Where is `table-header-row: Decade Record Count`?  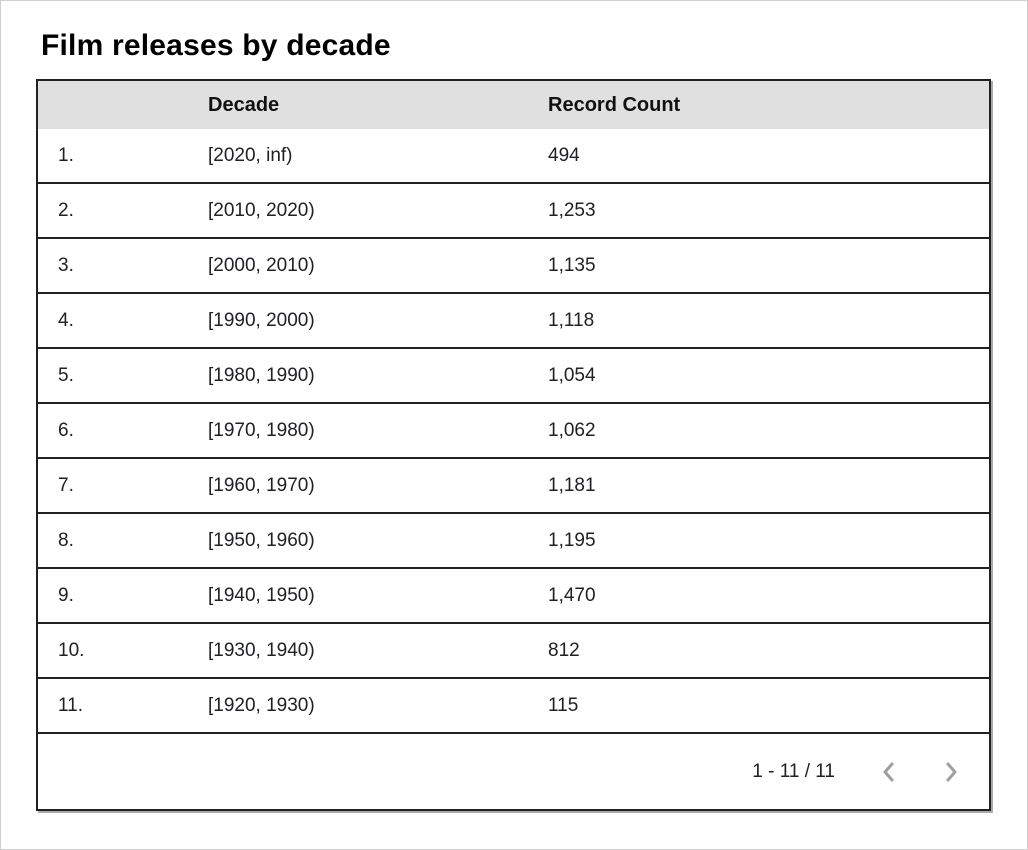
table-header-row: Decade Record Count is located at coordinates (513, 105).